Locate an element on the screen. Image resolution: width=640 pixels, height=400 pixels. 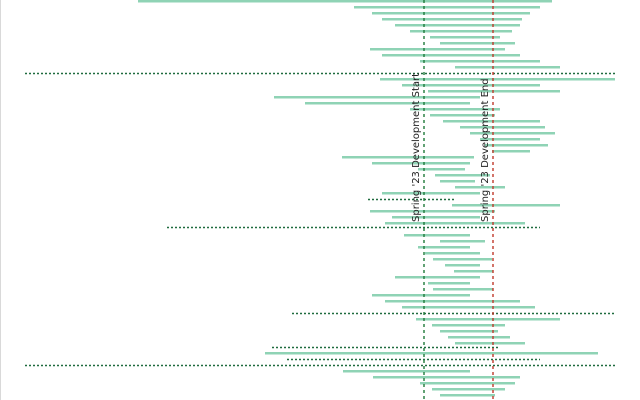
end-marker-label: Spring '23 Development End is located at coordinates (485, 150).